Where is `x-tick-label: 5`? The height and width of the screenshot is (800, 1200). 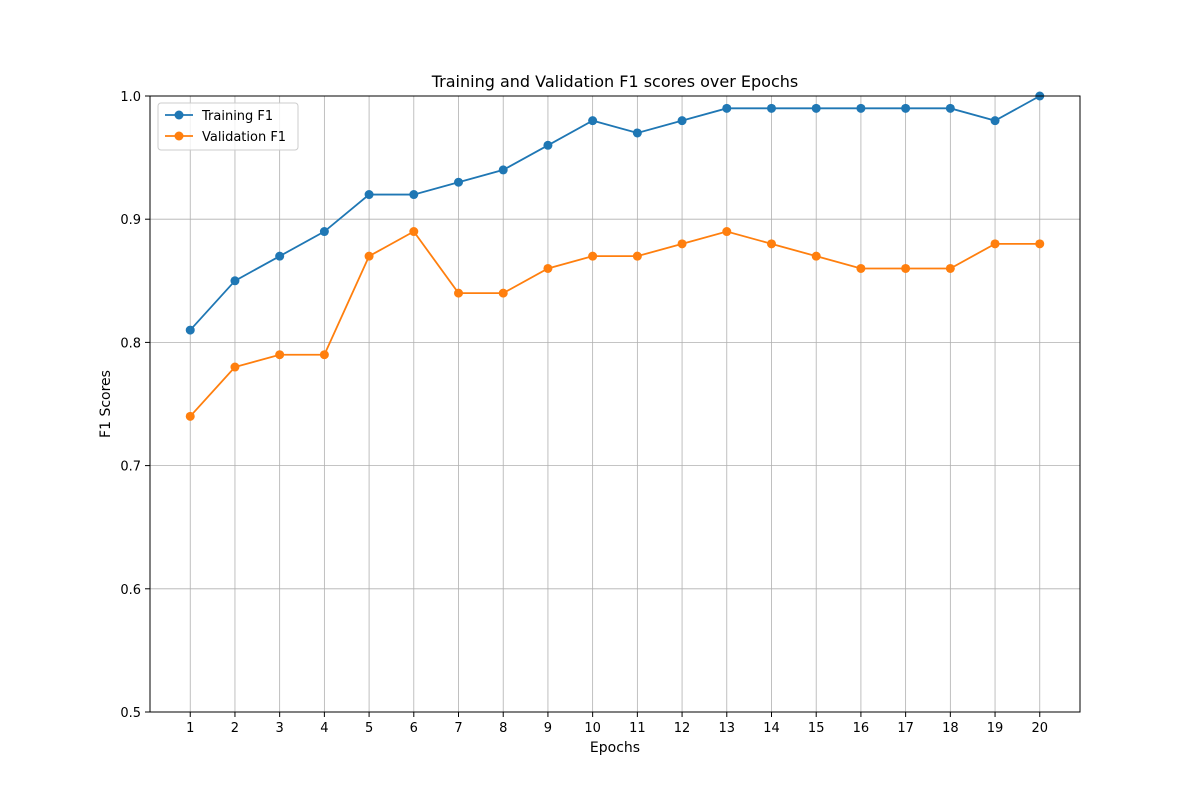 x-tick-label: 5 is located at coordinates (369, 728).